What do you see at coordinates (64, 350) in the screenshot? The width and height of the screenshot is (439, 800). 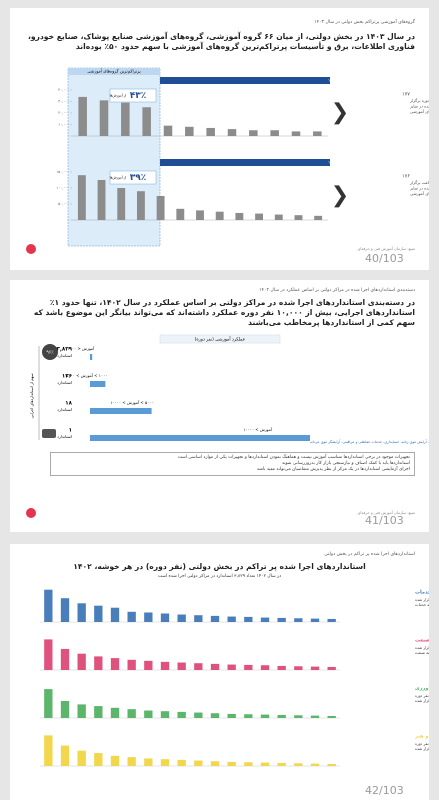 I see `row-count: ۳,۸۲۹` at bounding box center [64, 350].